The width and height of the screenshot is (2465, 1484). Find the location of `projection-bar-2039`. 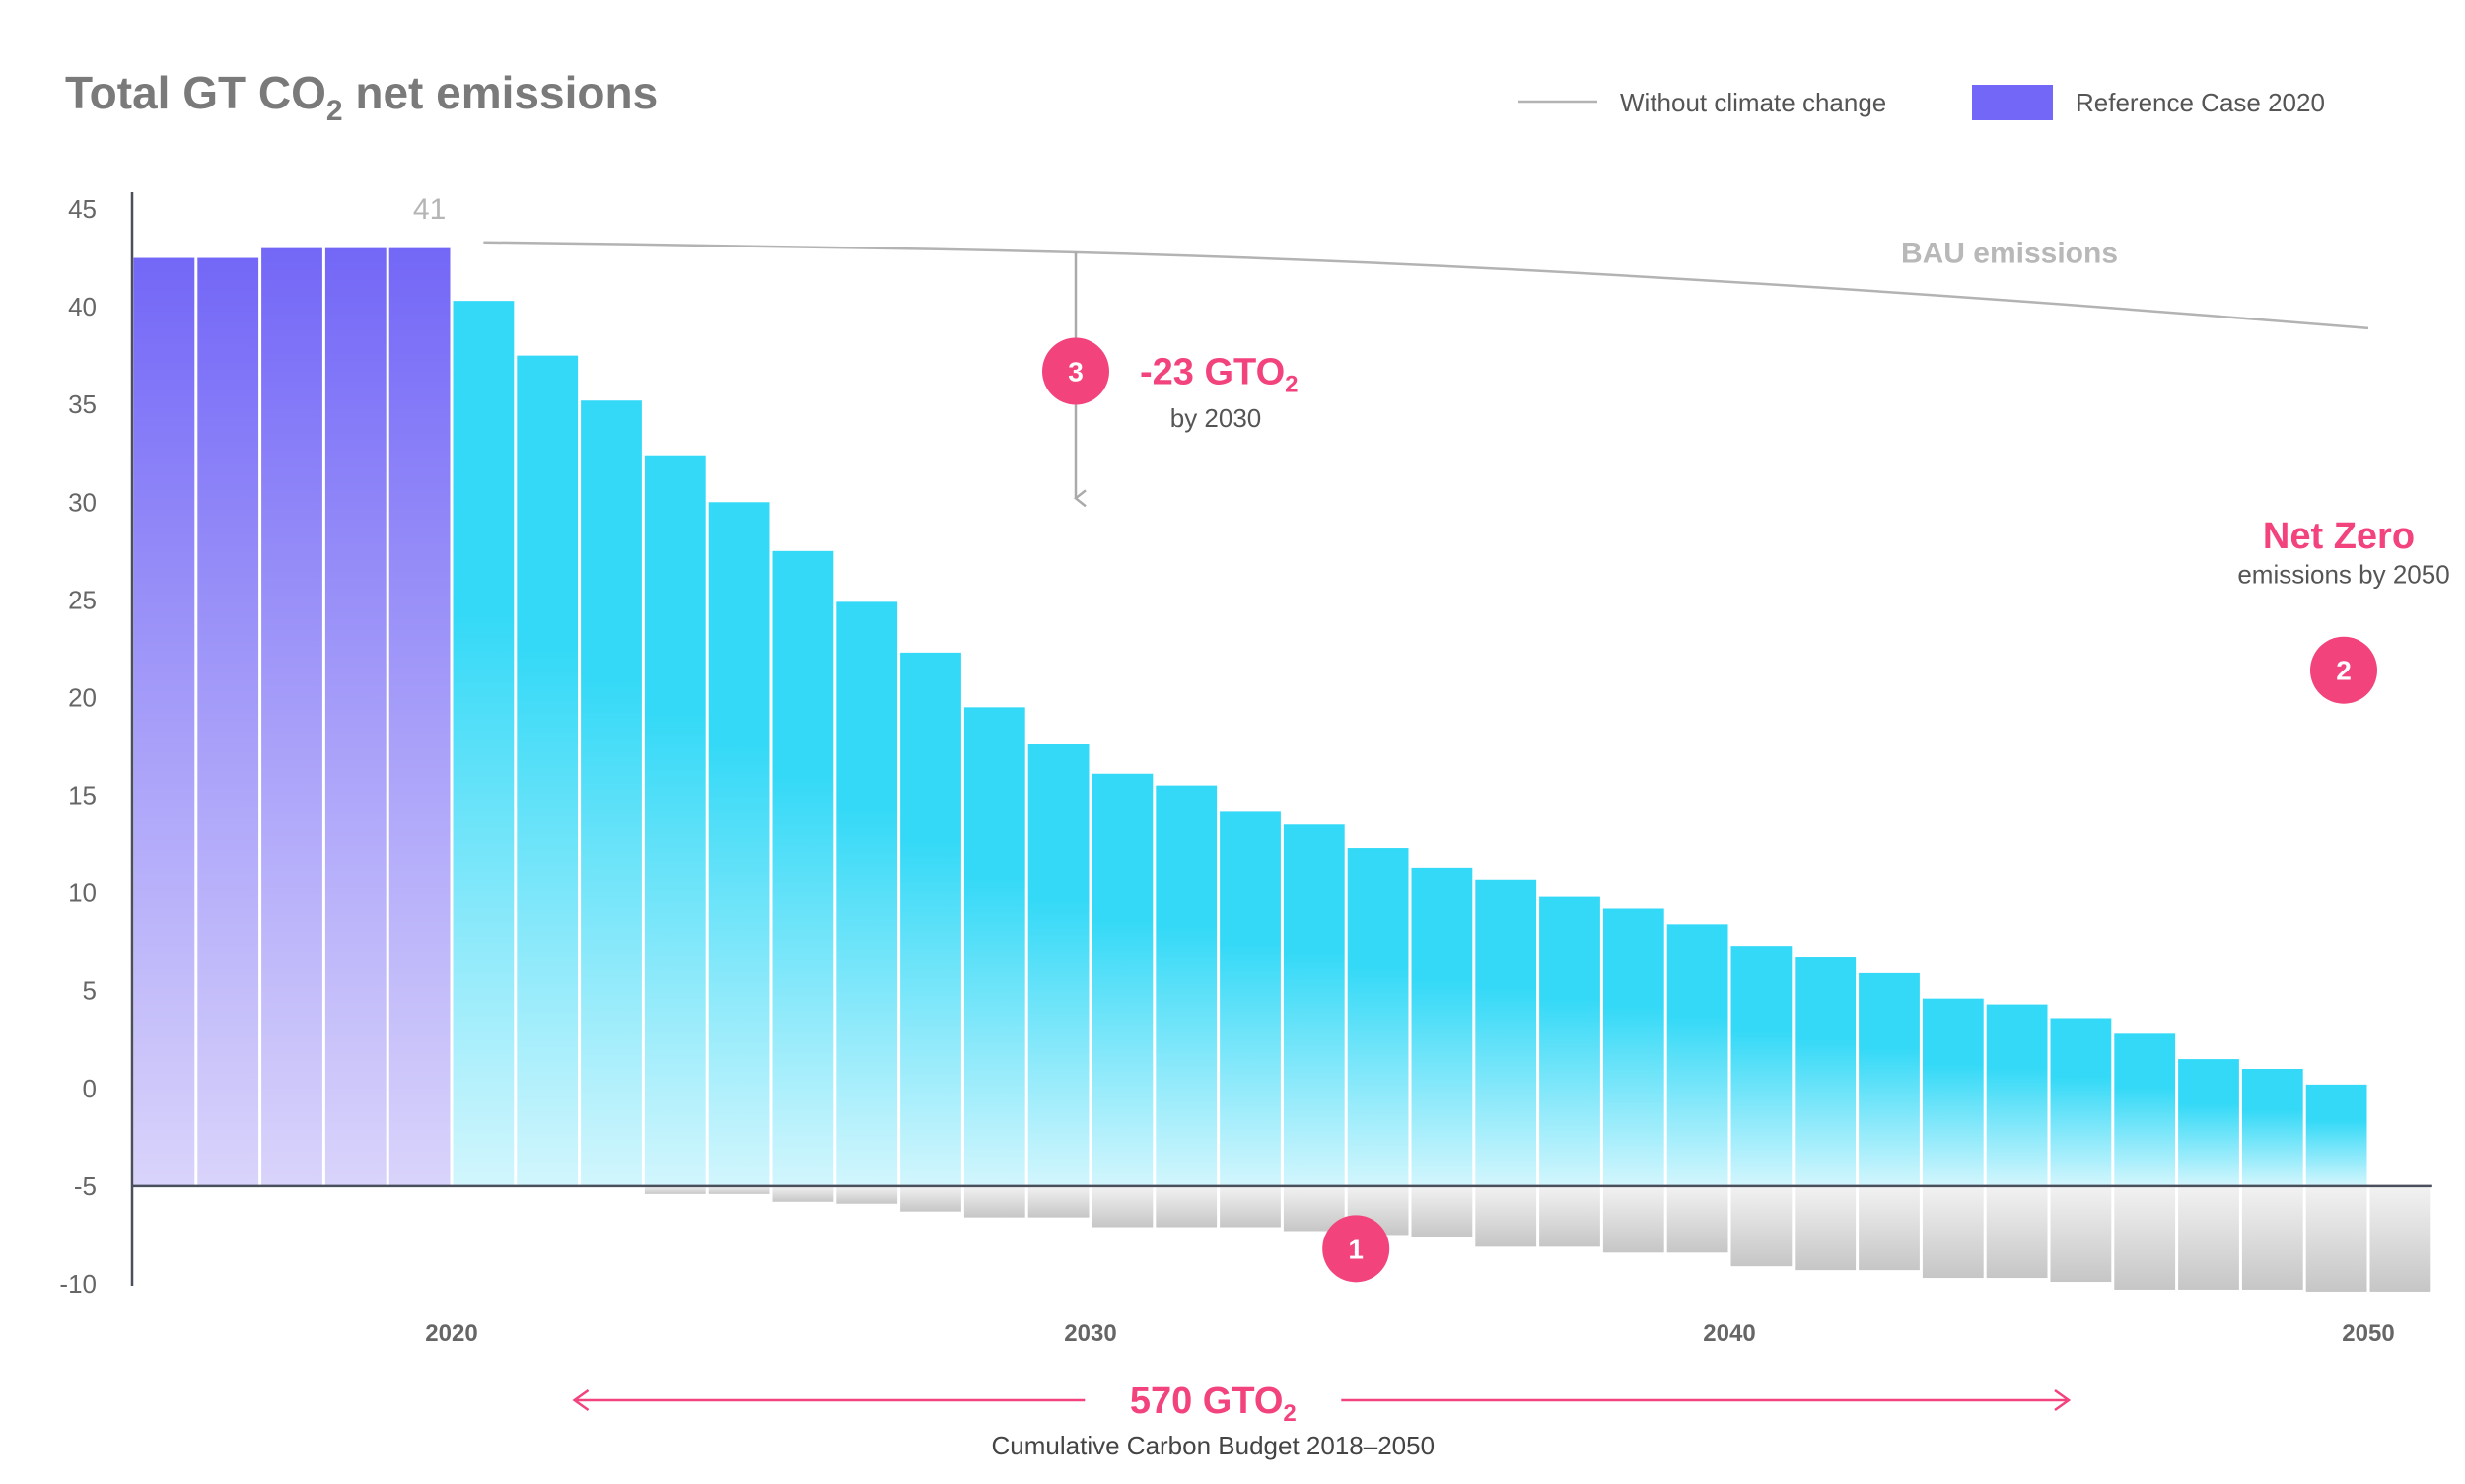

projection-bar-2039 is located at coordinates (1697, 1055).